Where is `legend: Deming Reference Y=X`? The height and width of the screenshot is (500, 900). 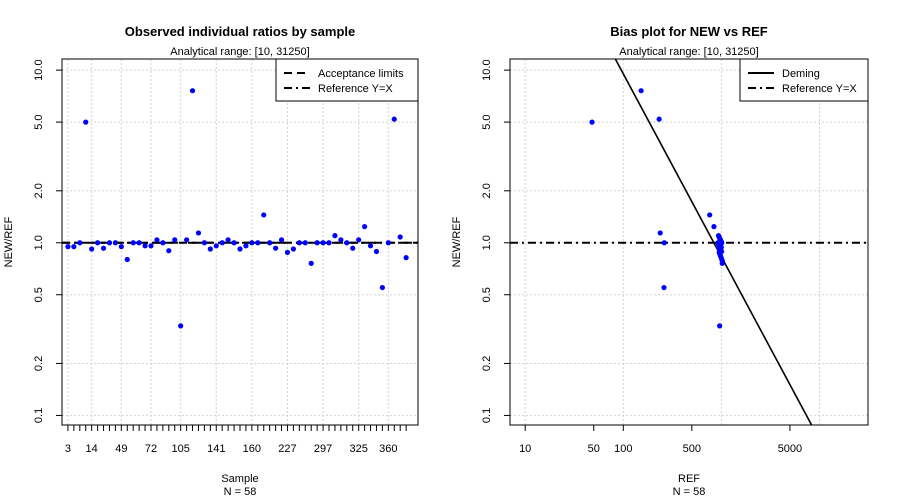 legend: Deming Reference Y=X is located at coordinates (804, 80).